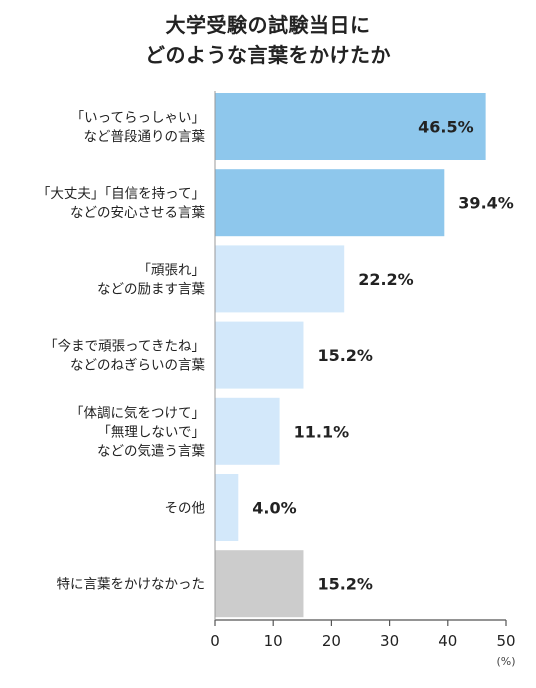 This screenshot has height=688, width=536. What do you see at coordinates (172, 270) in the screenshot?
I see `category-label-line: 「頑張れ」` at bounding box center [172, 270].